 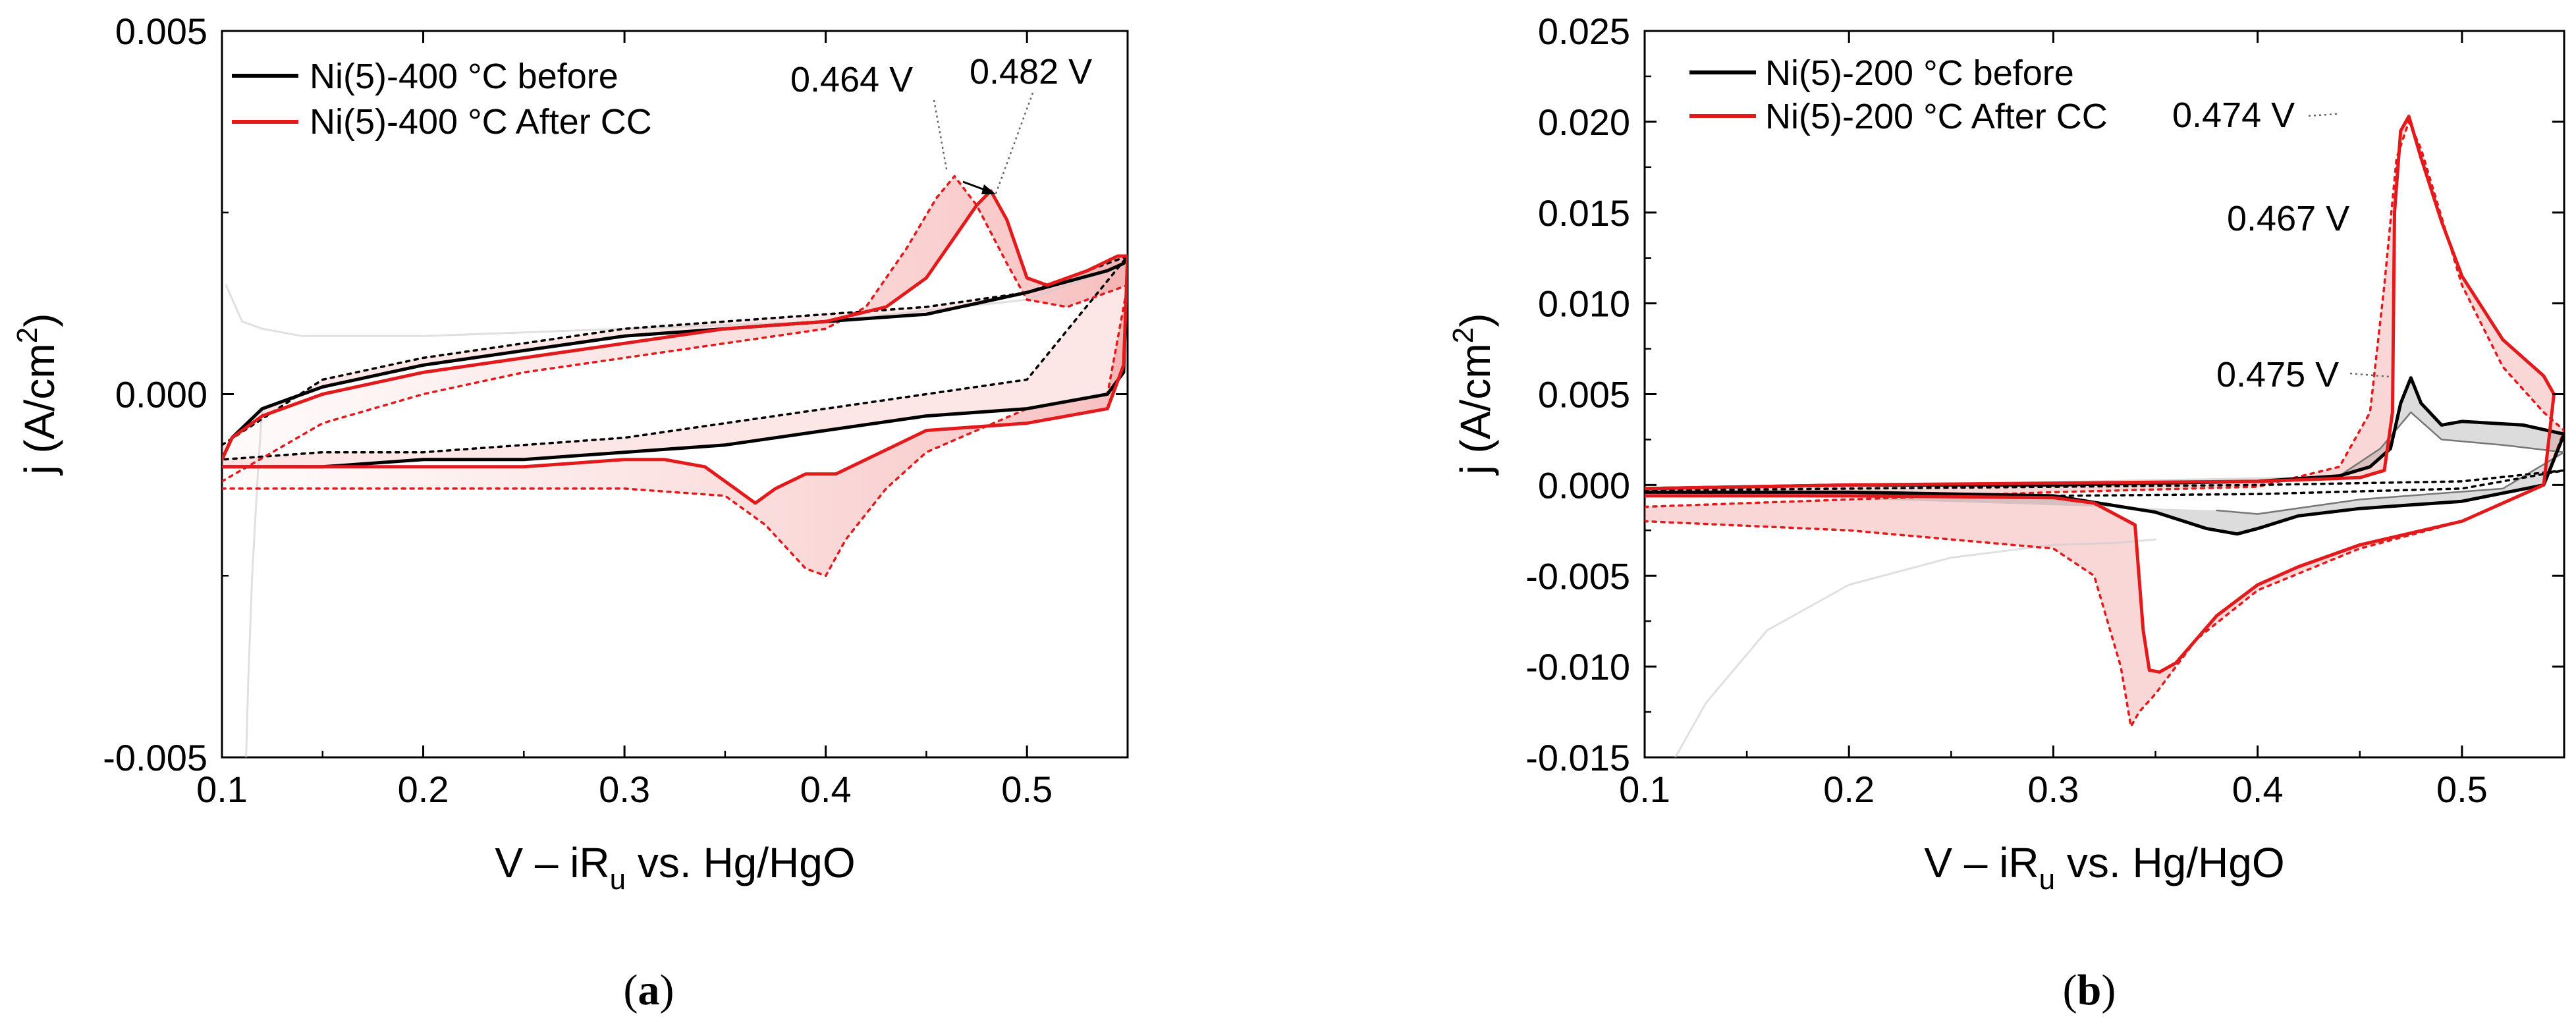 What do you see at coordinates (481, 122) in the screenshot?
I see `legend-label-after-a: Ni(5)-400 °C After CC` at bounding box center [481, 122].